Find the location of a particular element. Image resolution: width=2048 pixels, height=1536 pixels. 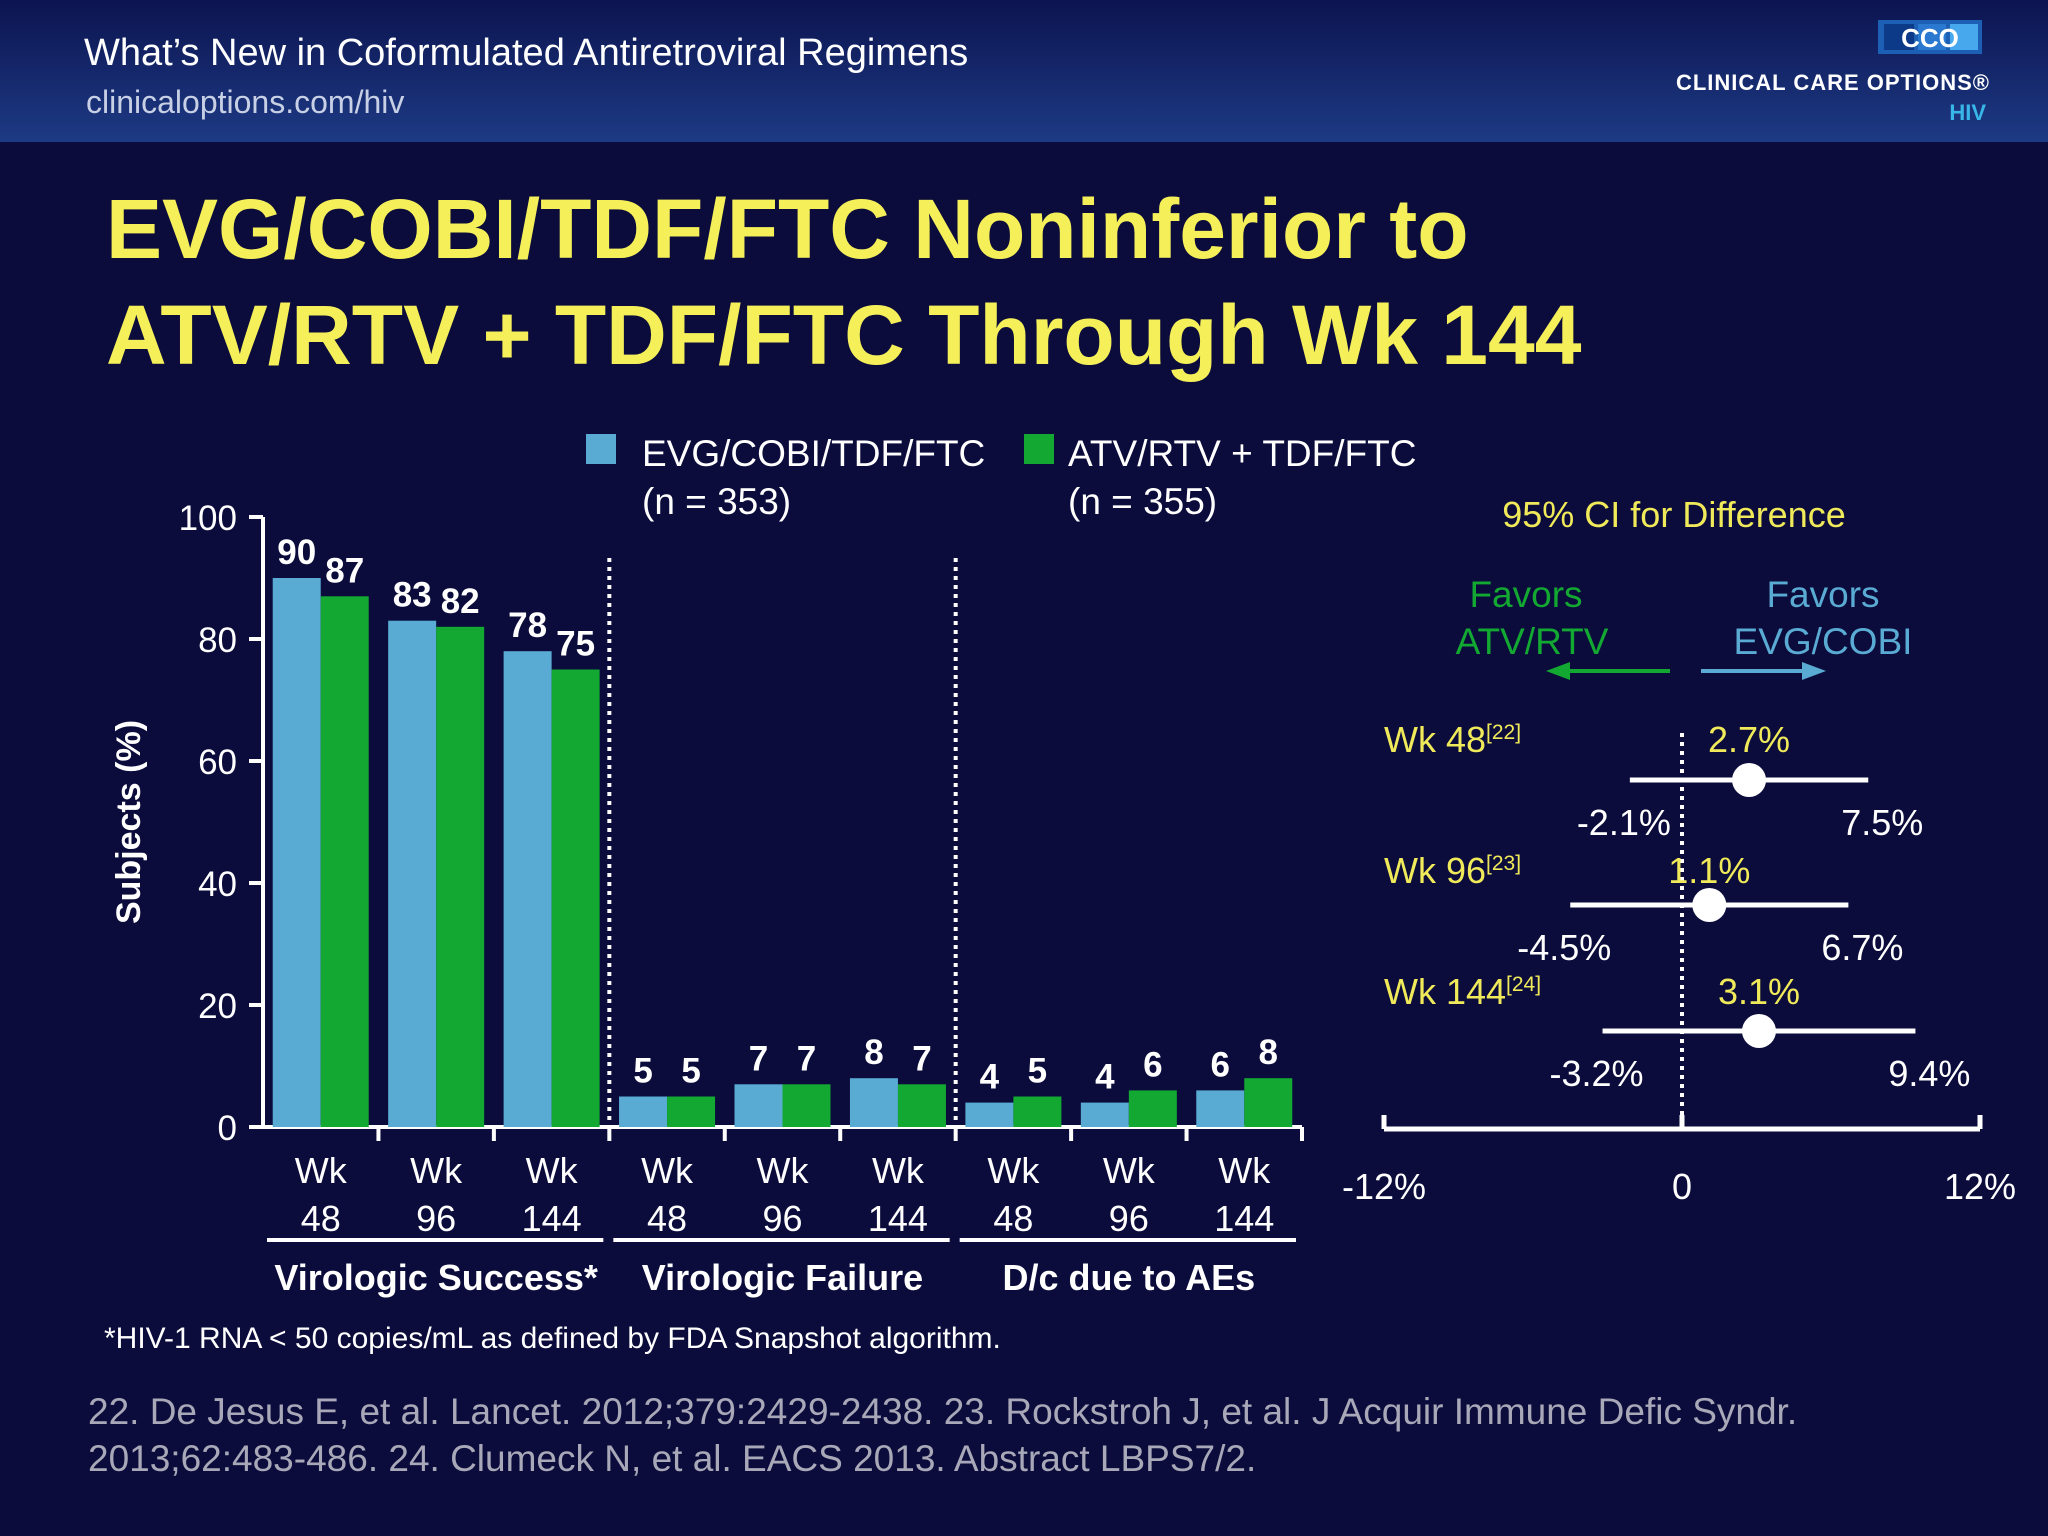

forest-lower-label: -4.5% is located at coordinates (1564, 947).